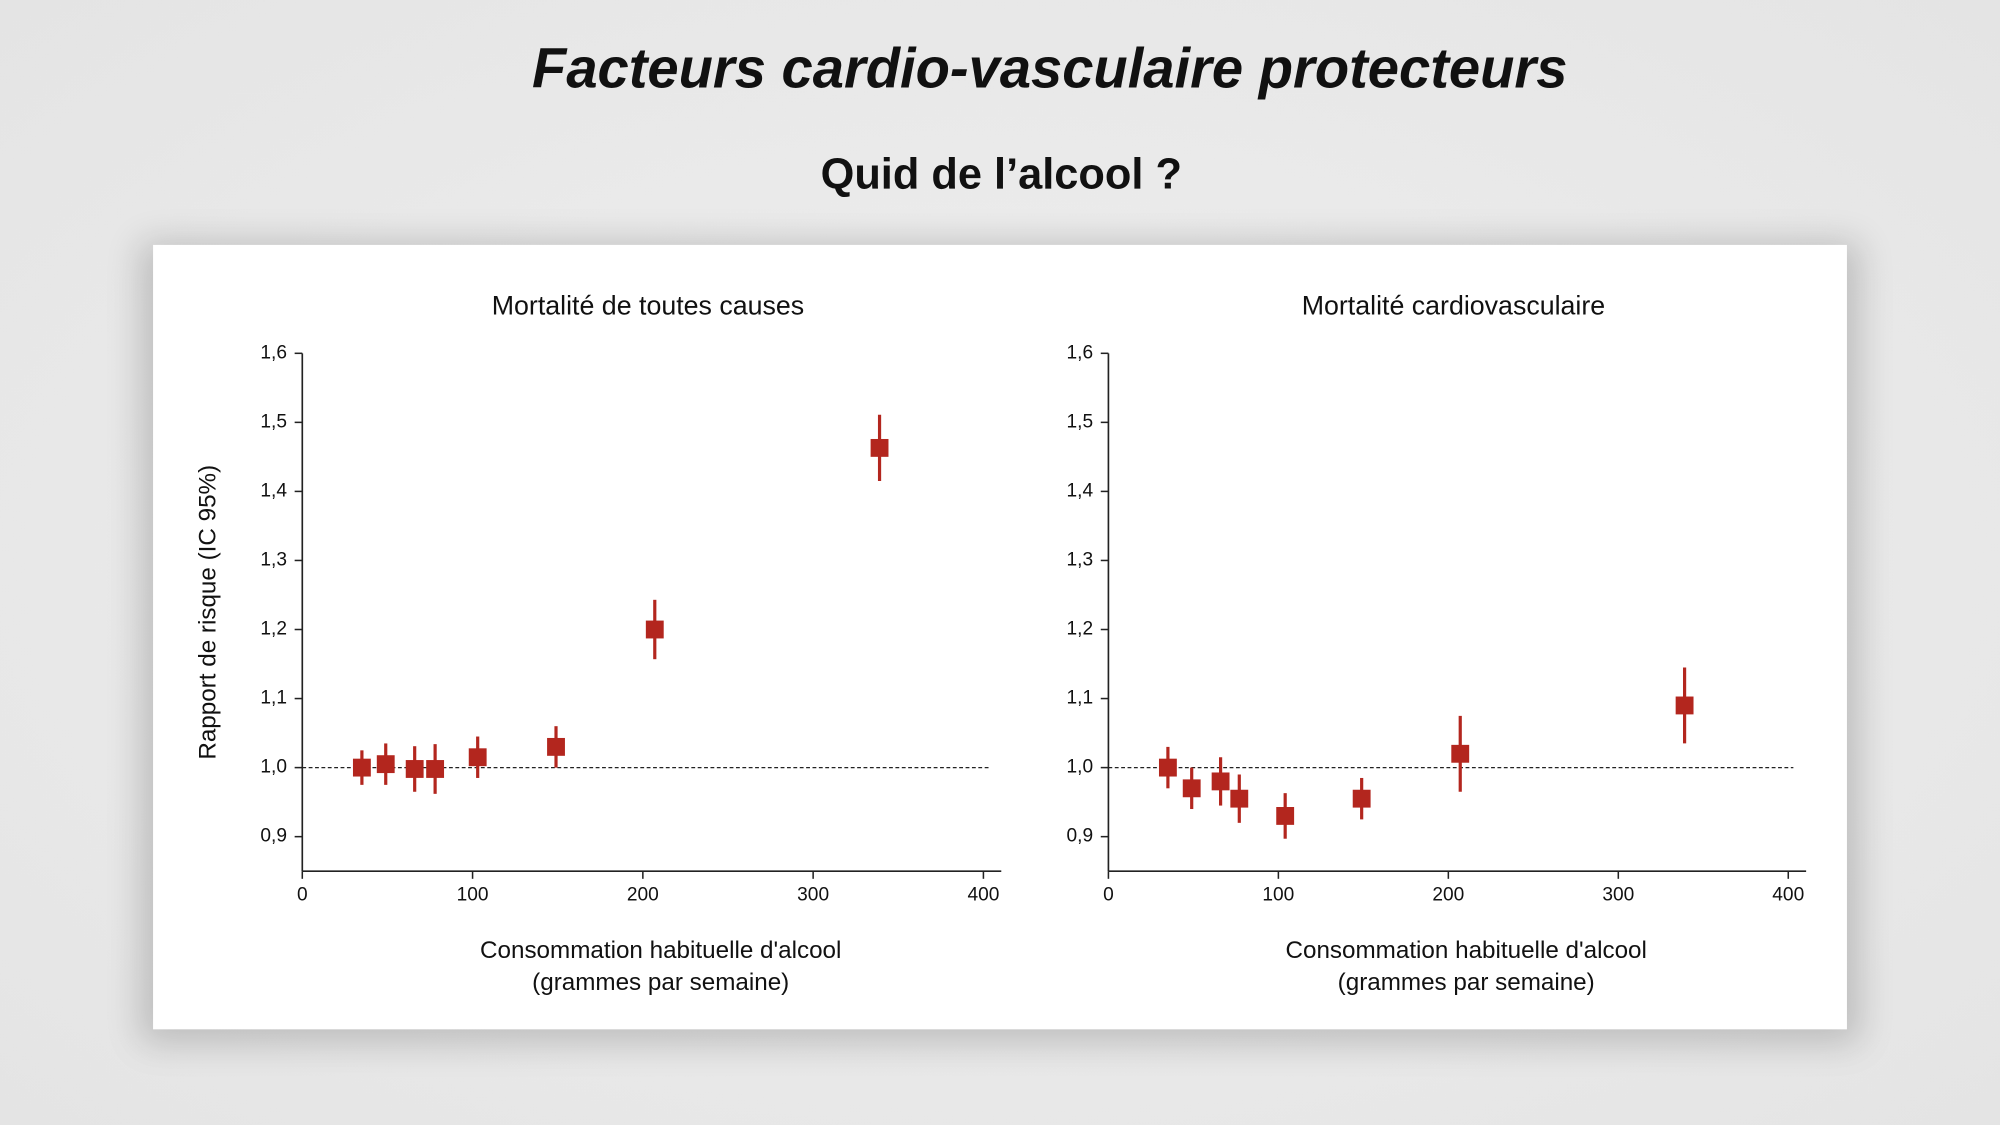 The height and width of the screenshot is (1125, 2000). What do you see at coordinates (648, 305) in the screenshot?
I see `chart-title: Mortalité de toutes causes` at bounding box center [648, 305].